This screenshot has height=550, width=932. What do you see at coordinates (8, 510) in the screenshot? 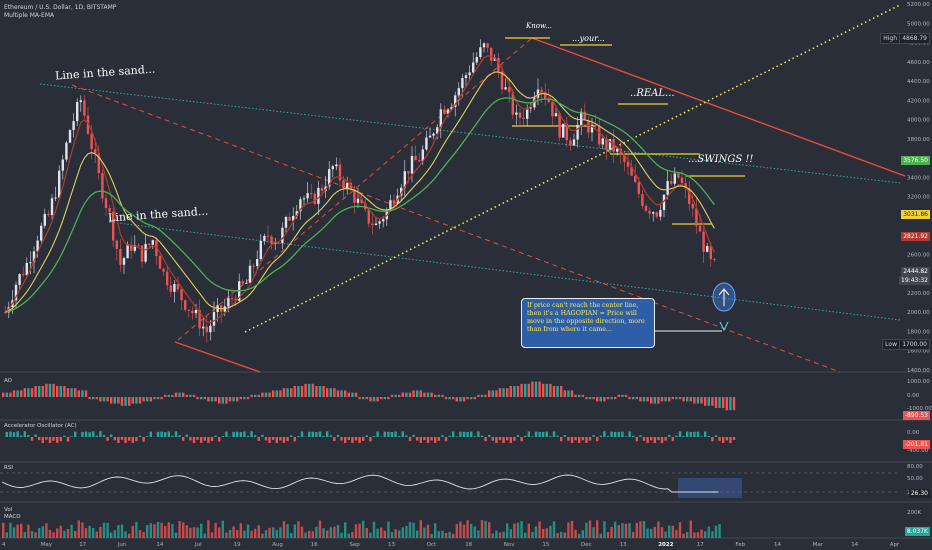
I see `vol-panel-title: Vol` at bounding box center [8, 510].